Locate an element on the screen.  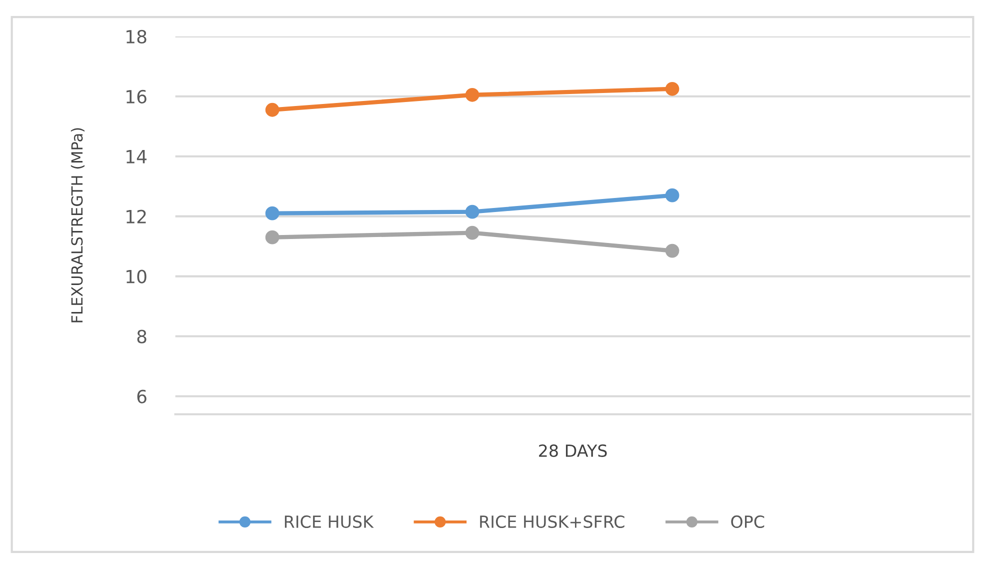
legend-label: RICE HUSK+SFRC is located at coordinates (552, 521).